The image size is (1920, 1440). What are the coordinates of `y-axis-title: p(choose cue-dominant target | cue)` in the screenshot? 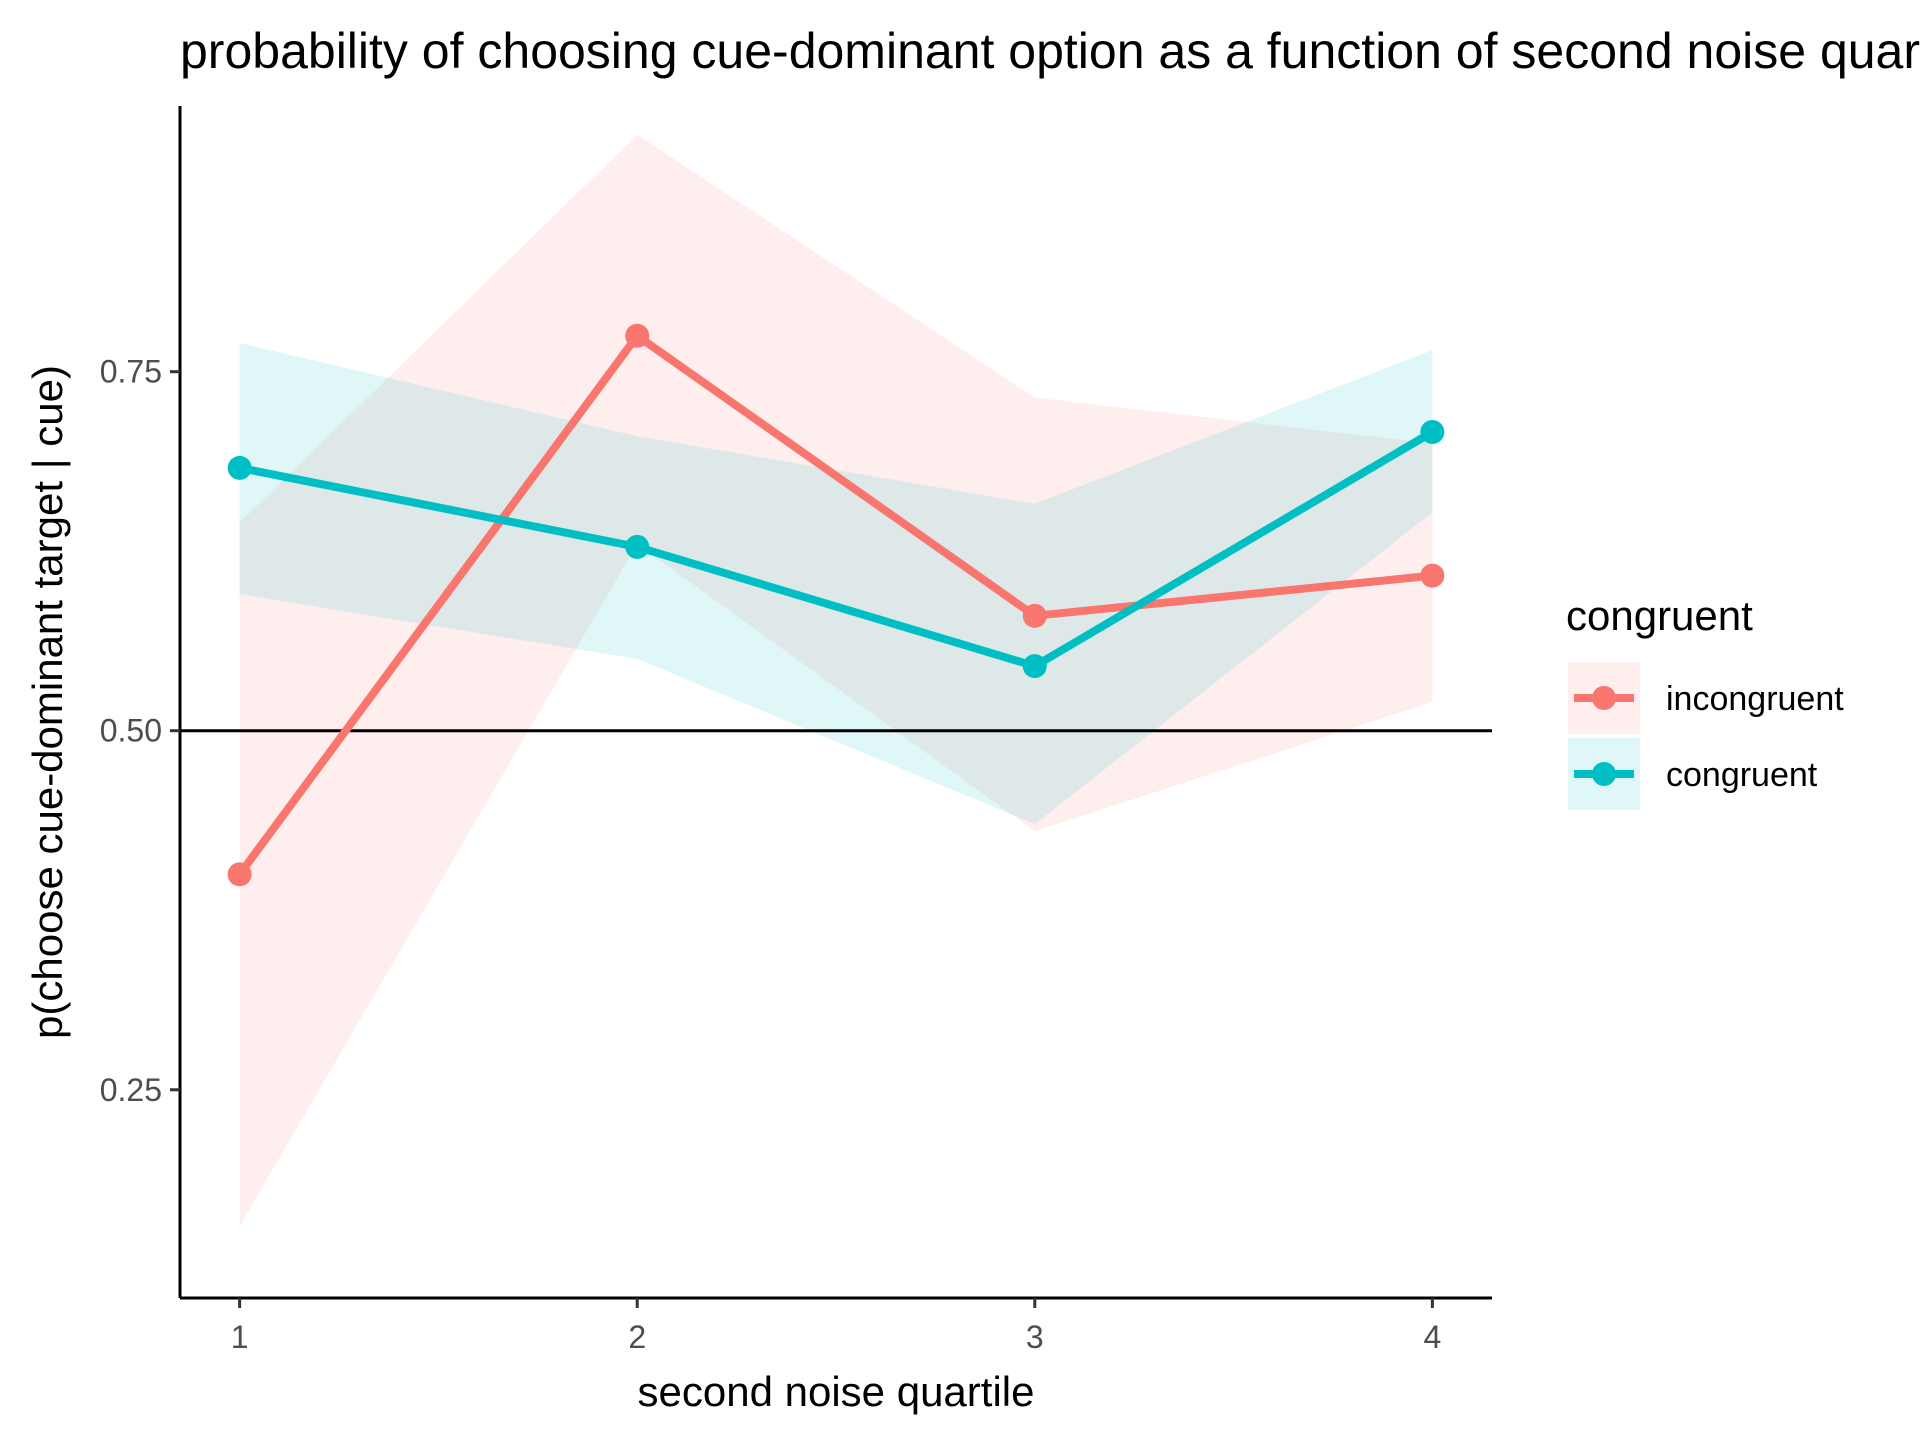 It's located at (47, 702).